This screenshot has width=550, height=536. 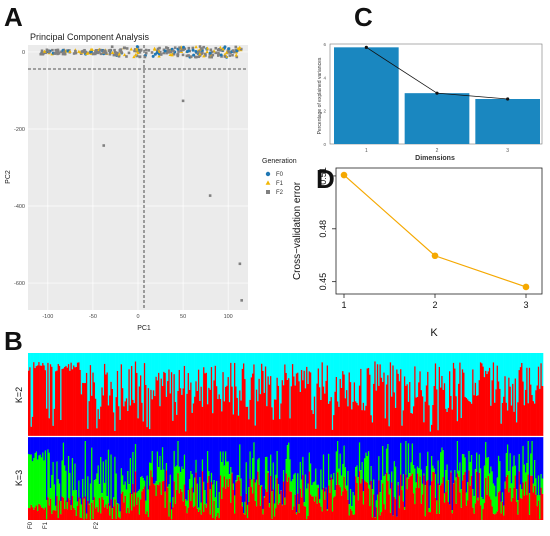 I want to click on pca-legend-label: F2, so click(x=280, y=193).